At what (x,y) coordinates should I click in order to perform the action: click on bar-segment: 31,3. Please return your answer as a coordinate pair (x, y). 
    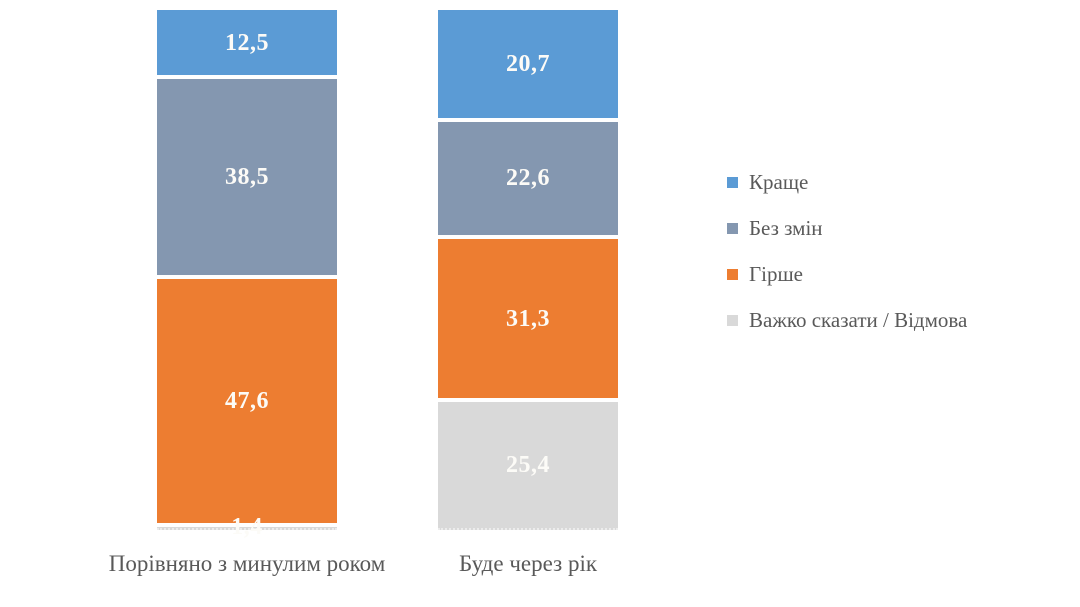
    Looking at the image, I should click on (528, 316).